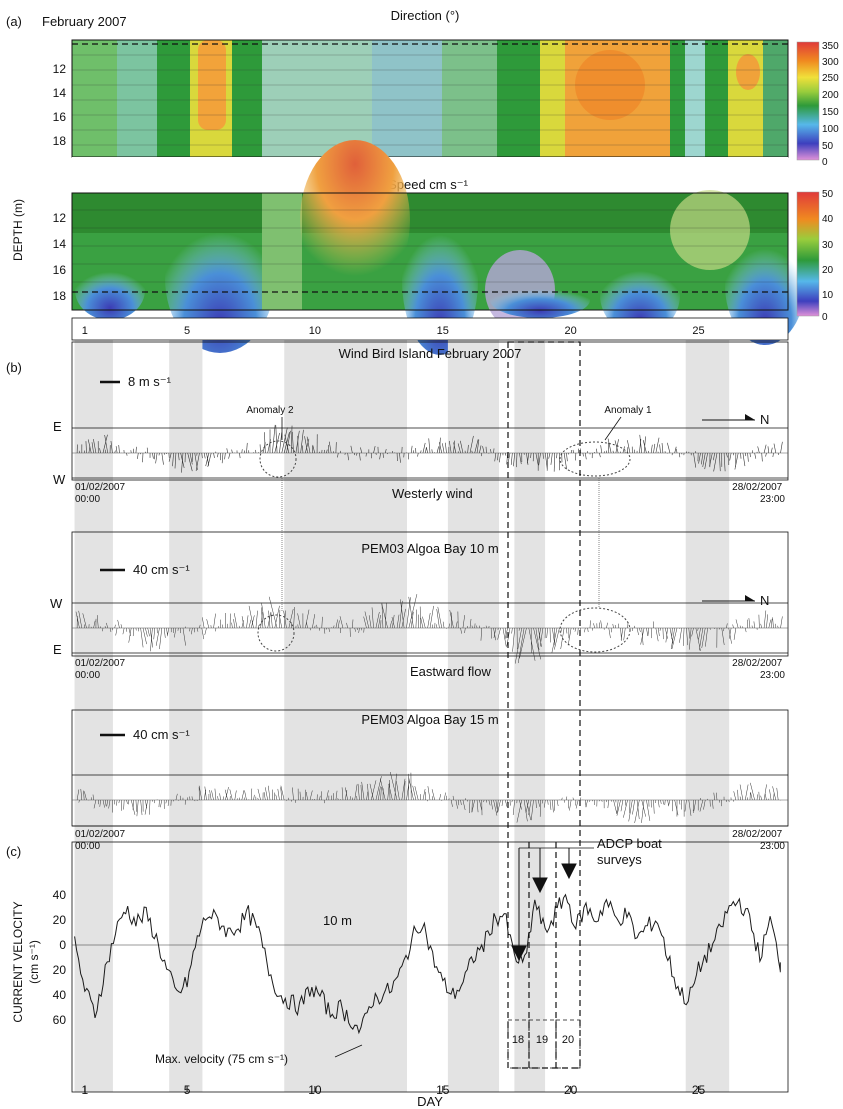 This screenshot has width=843, height=1109. Describe the element at coordinates (758, 493) in the screenshot. I see `wind-end-date: 28/02/2007 23:00` at that location.